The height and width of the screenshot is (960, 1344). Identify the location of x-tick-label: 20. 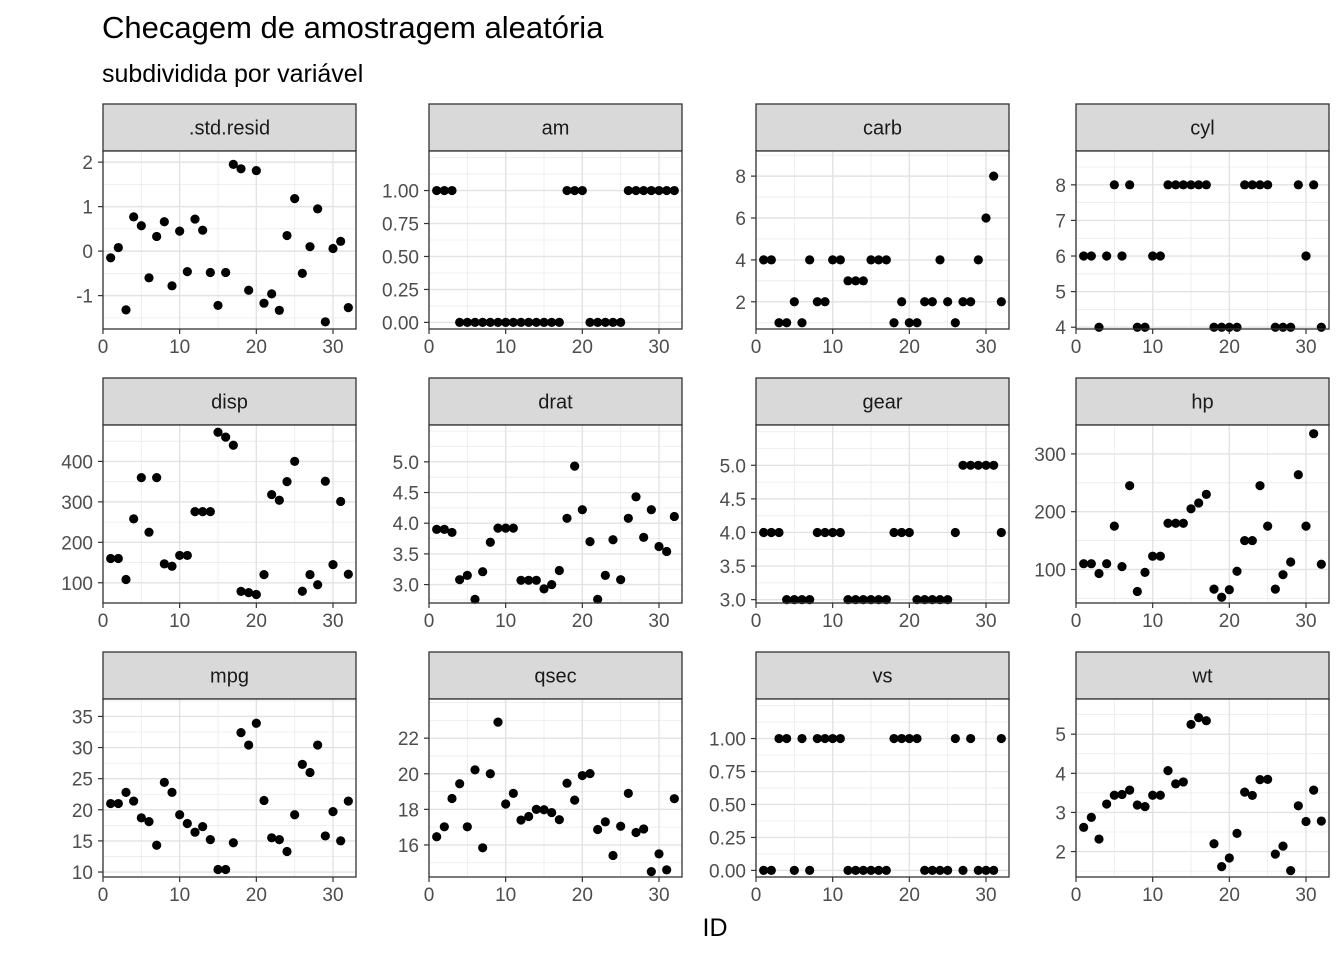
(1229, 347).